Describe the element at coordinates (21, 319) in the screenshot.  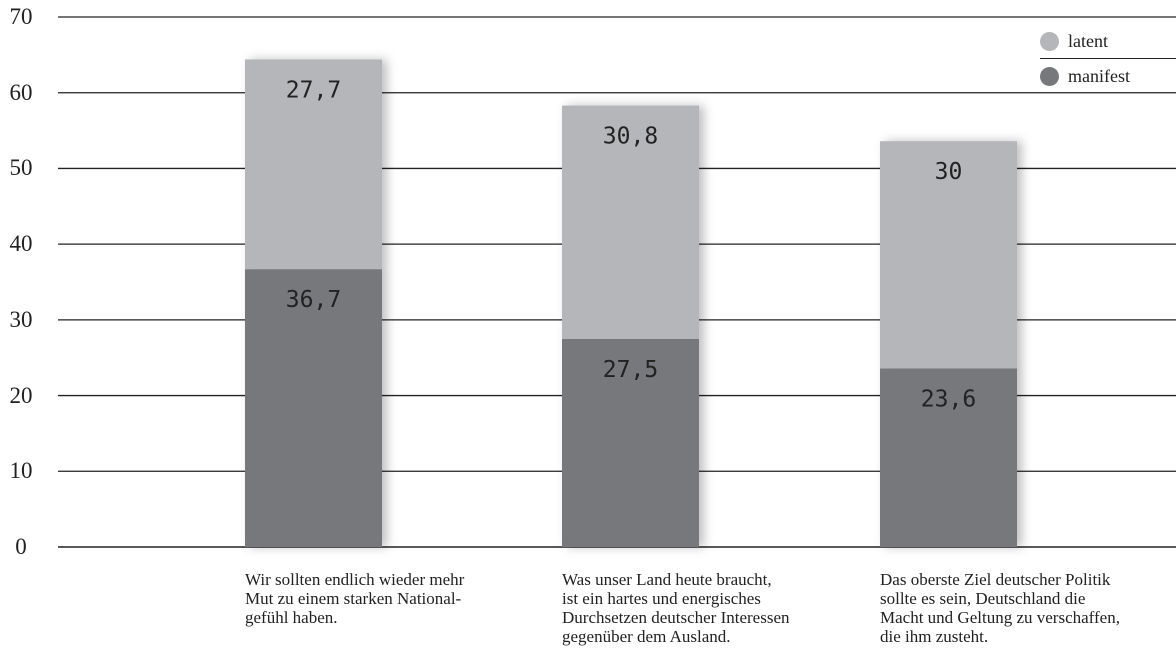
I see `y-tick-label: 30` at that location.